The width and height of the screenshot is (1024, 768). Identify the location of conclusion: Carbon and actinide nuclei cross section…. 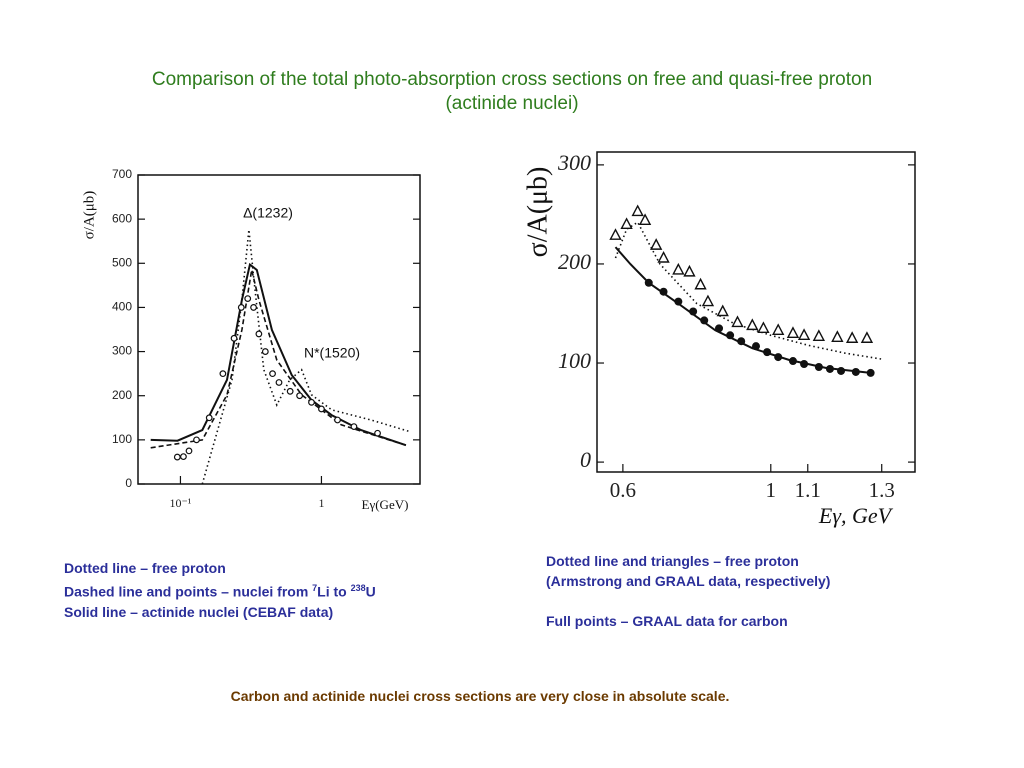
(480, 696).